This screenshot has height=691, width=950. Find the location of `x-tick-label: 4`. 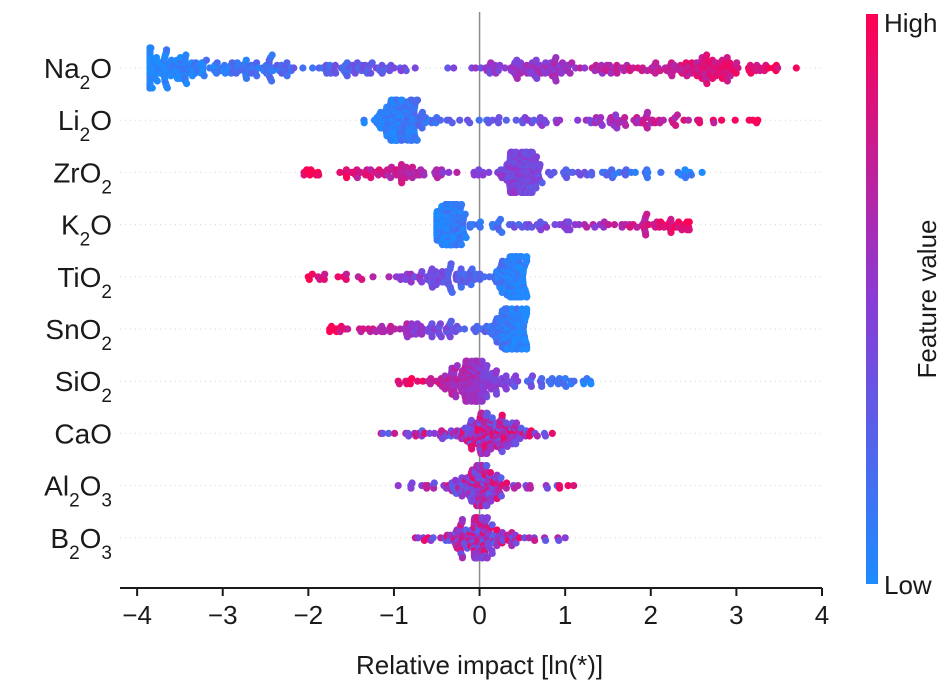

x-tick-label: 4 is located at coordinates (822, 615).